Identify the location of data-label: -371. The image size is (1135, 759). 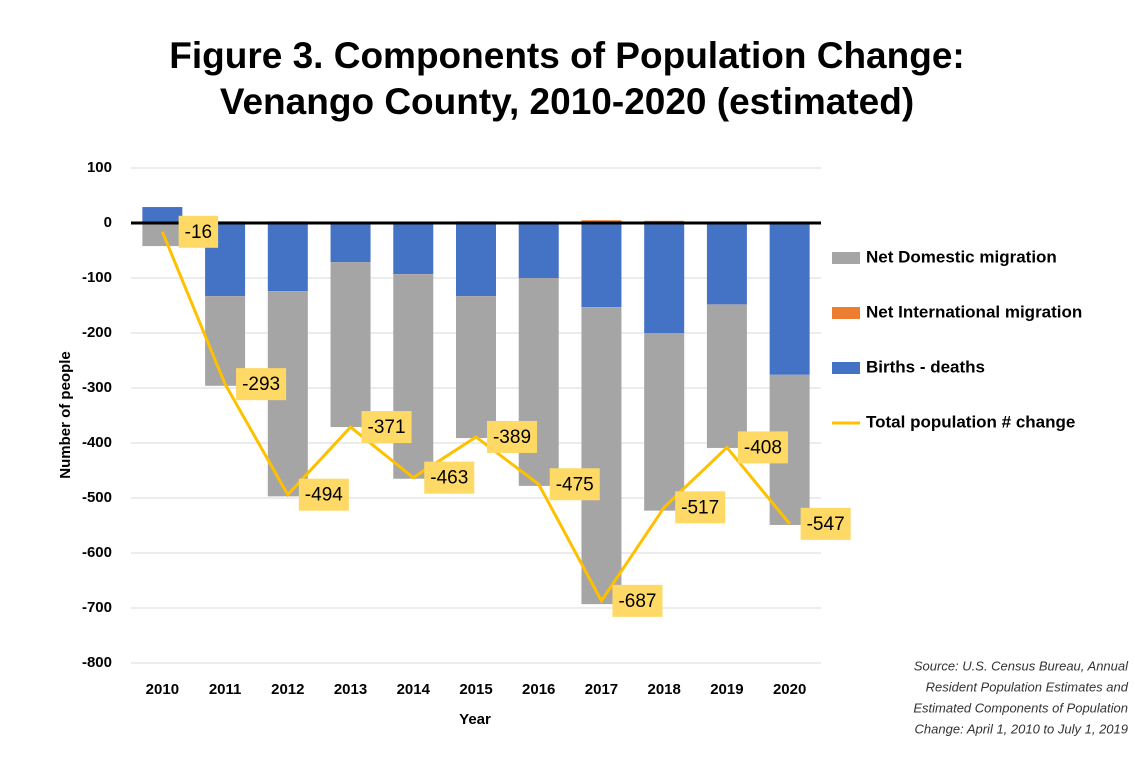
(386, 427).